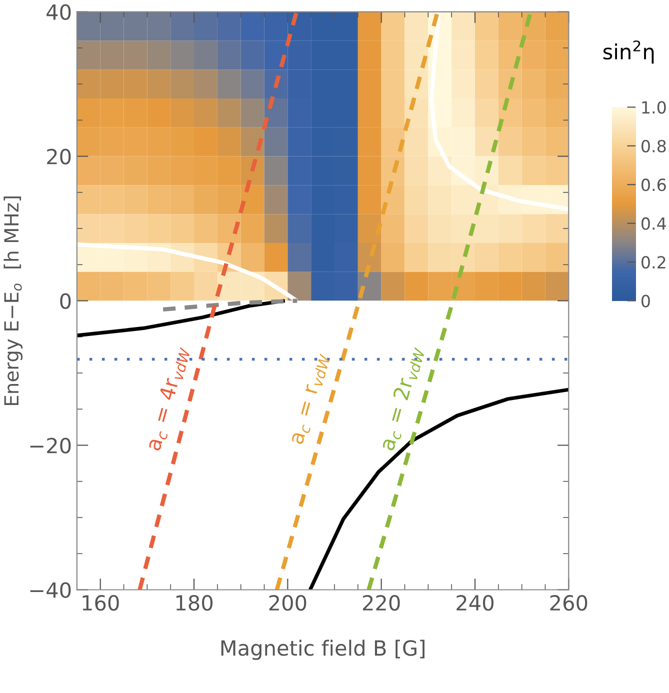  I want to click on color-bar-title: sin$^{2}$η, so click(628, 52).